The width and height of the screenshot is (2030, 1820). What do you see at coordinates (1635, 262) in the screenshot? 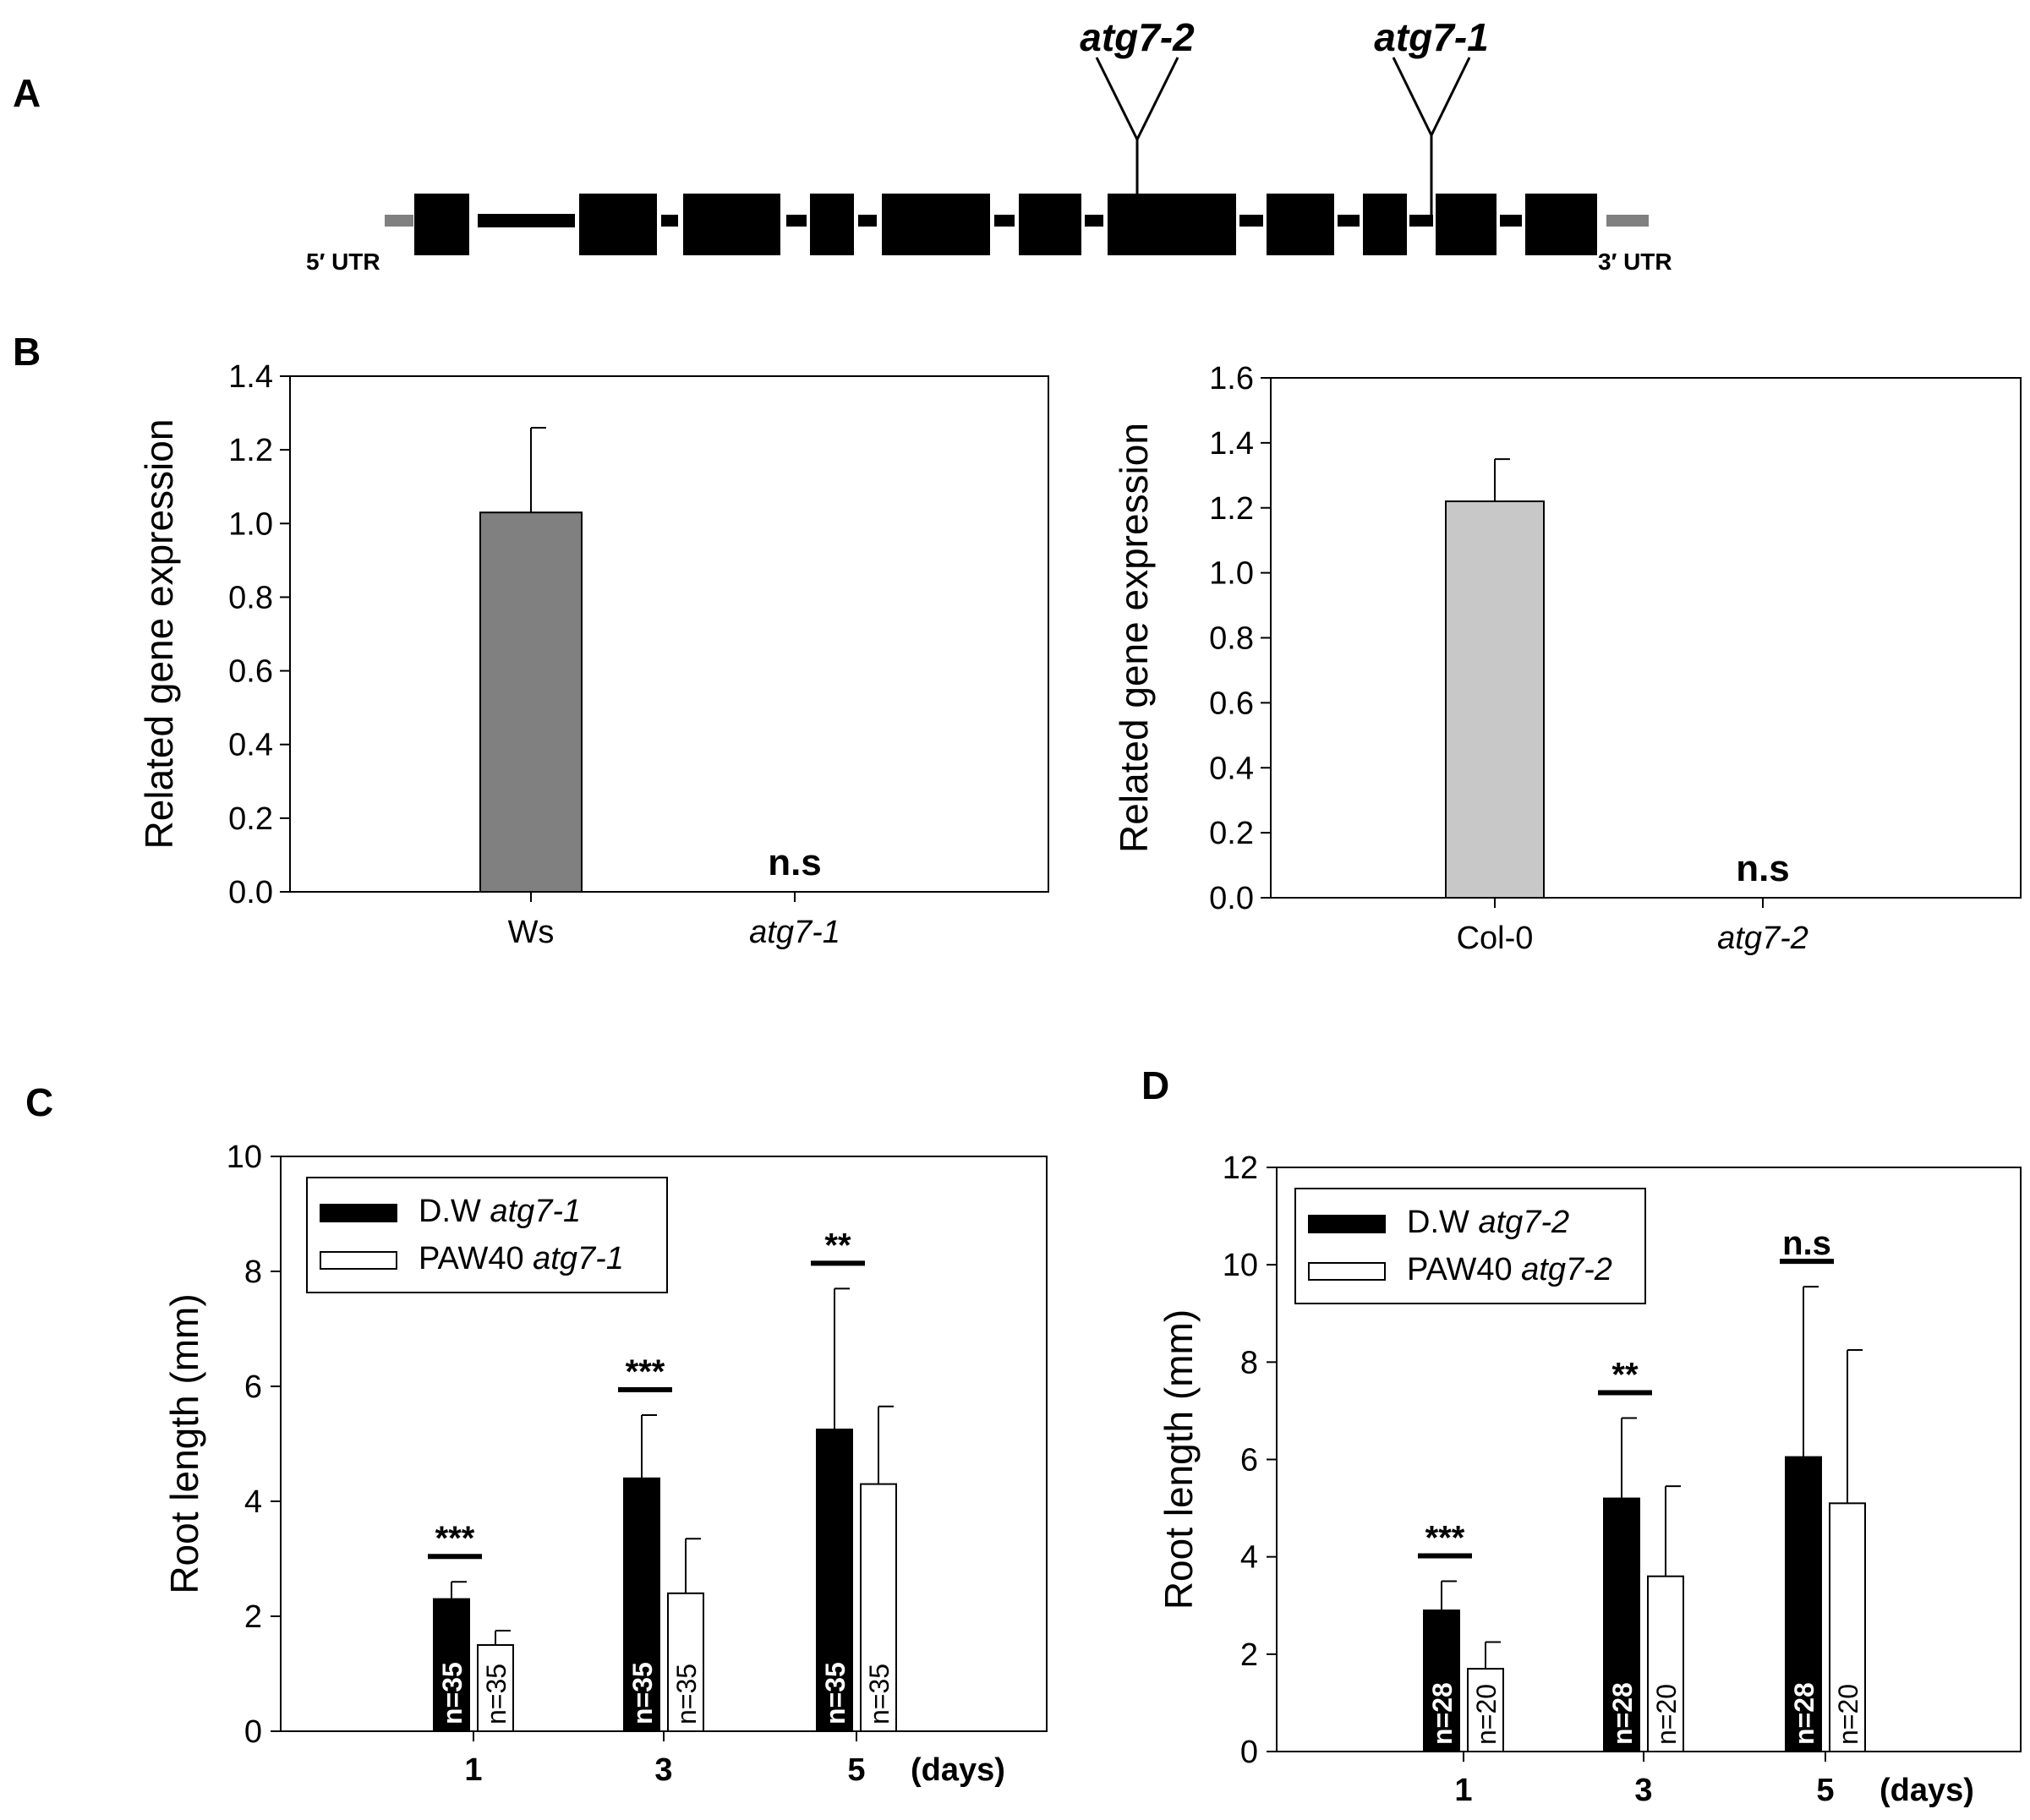
I see `utr-3-label: 3′ UTR` at bounding box center [1635, 262].